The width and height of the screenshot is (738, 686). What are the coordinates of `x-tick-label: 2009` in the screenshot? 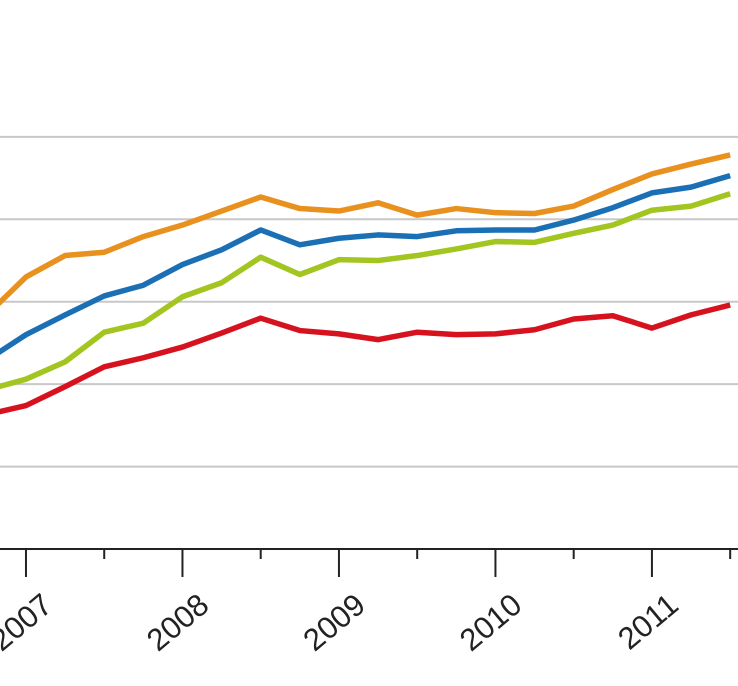 It's located at (334, 622).